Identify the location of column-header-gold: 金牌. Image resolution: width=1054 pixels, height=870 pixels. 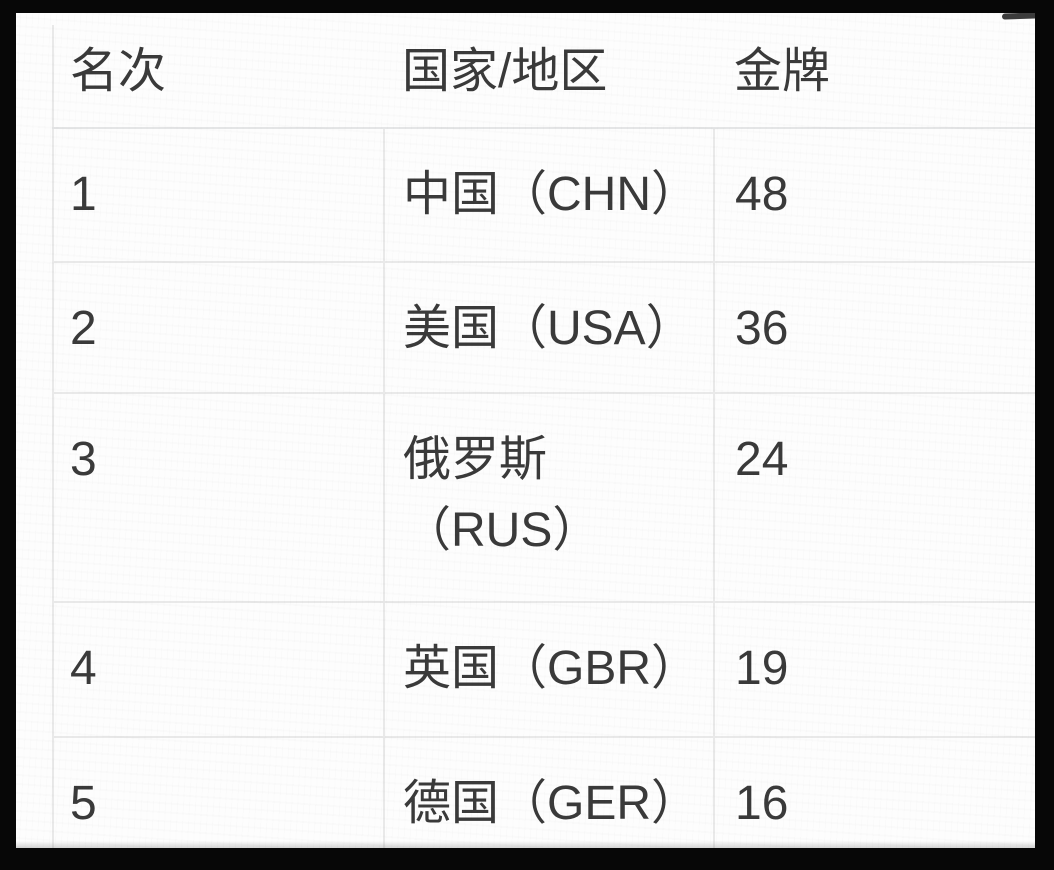
(874, 77).